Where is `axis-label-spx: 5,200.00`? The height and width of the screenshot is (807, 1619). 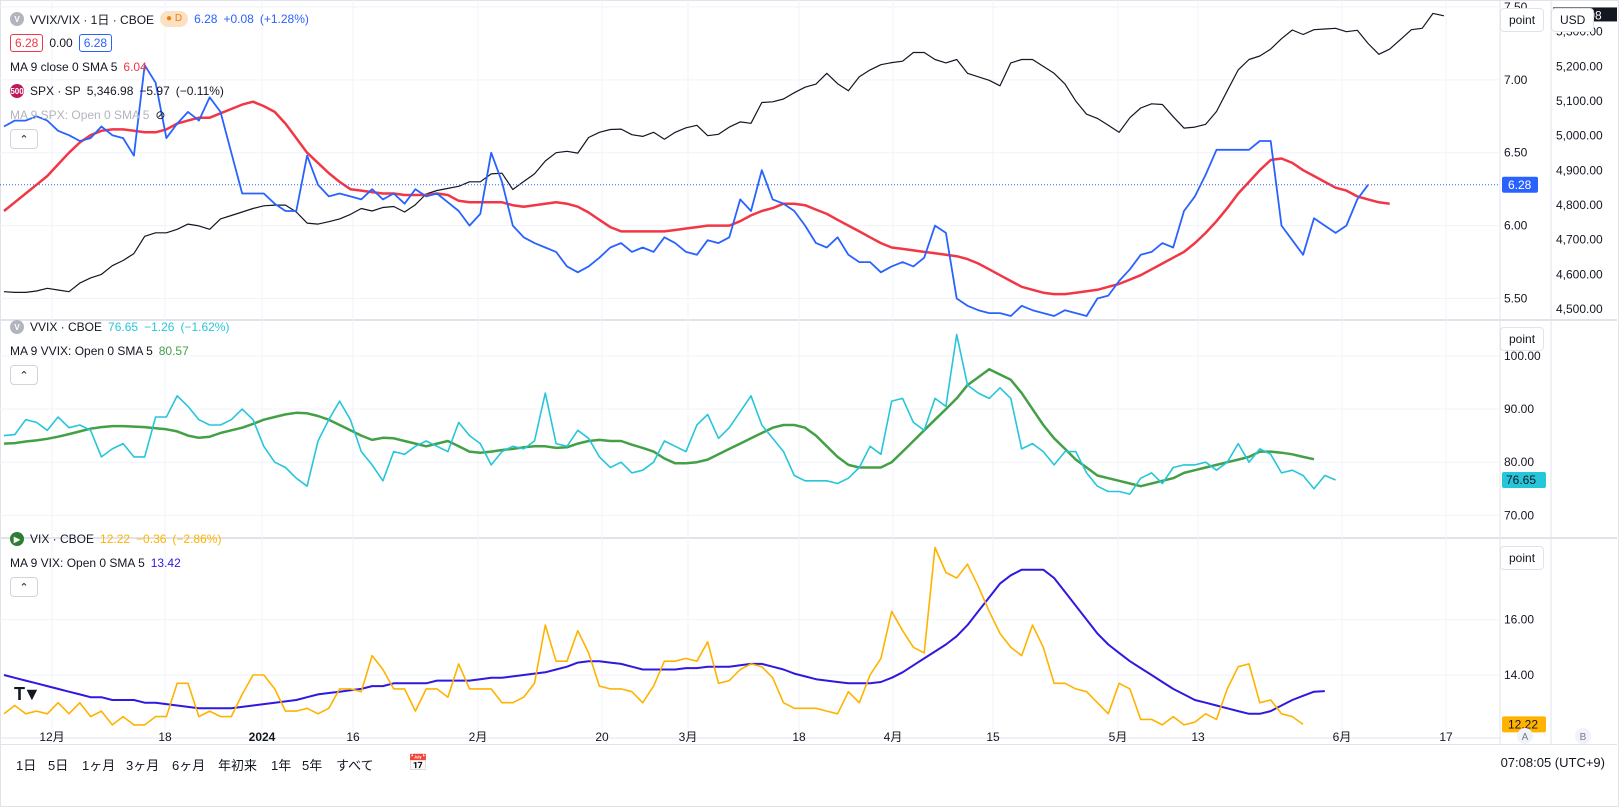
axis-label-spx: 5,200.00 is located at coordinates (1579, 66).